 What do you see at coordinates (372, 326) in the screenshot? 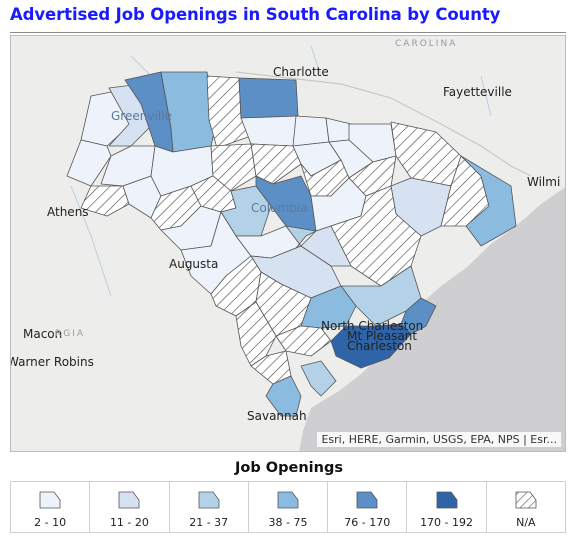
I see `city-label-north-charleston: North Charleston` at bounding box center [372, 326].